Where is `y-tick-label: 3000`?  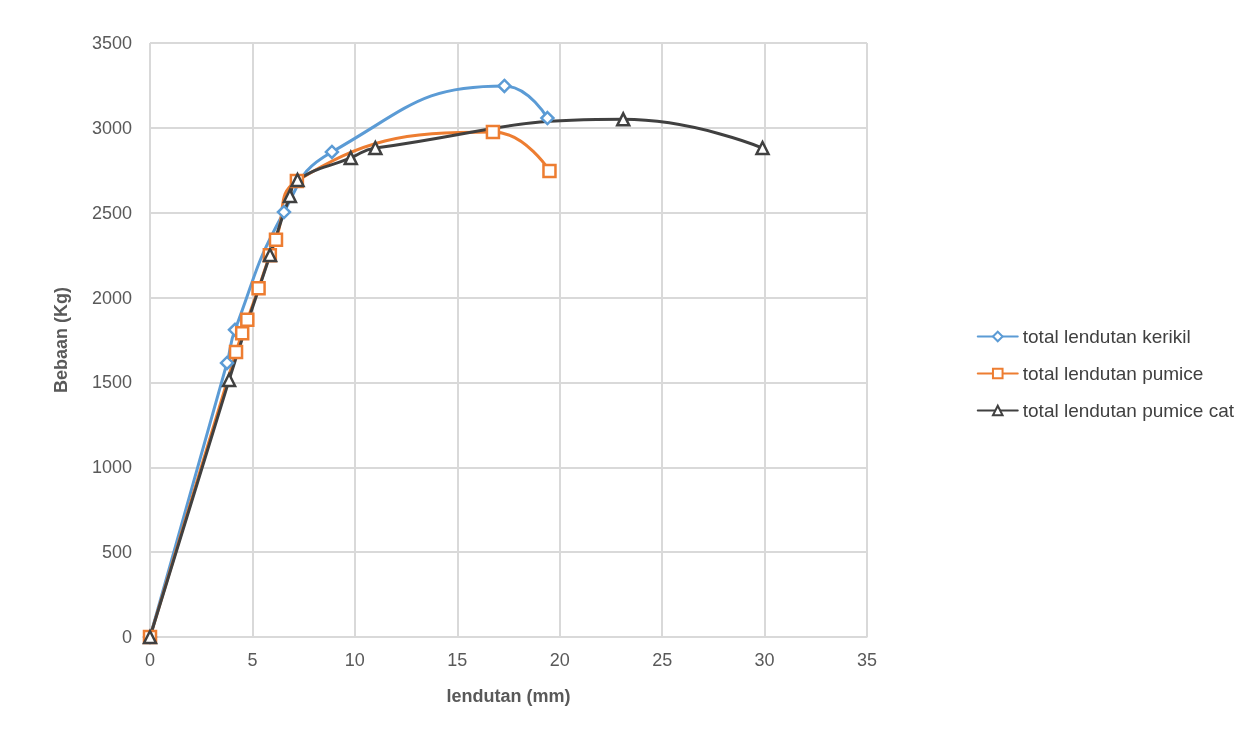
y-tick-label: 3000 is located at coordinates (111, 127).